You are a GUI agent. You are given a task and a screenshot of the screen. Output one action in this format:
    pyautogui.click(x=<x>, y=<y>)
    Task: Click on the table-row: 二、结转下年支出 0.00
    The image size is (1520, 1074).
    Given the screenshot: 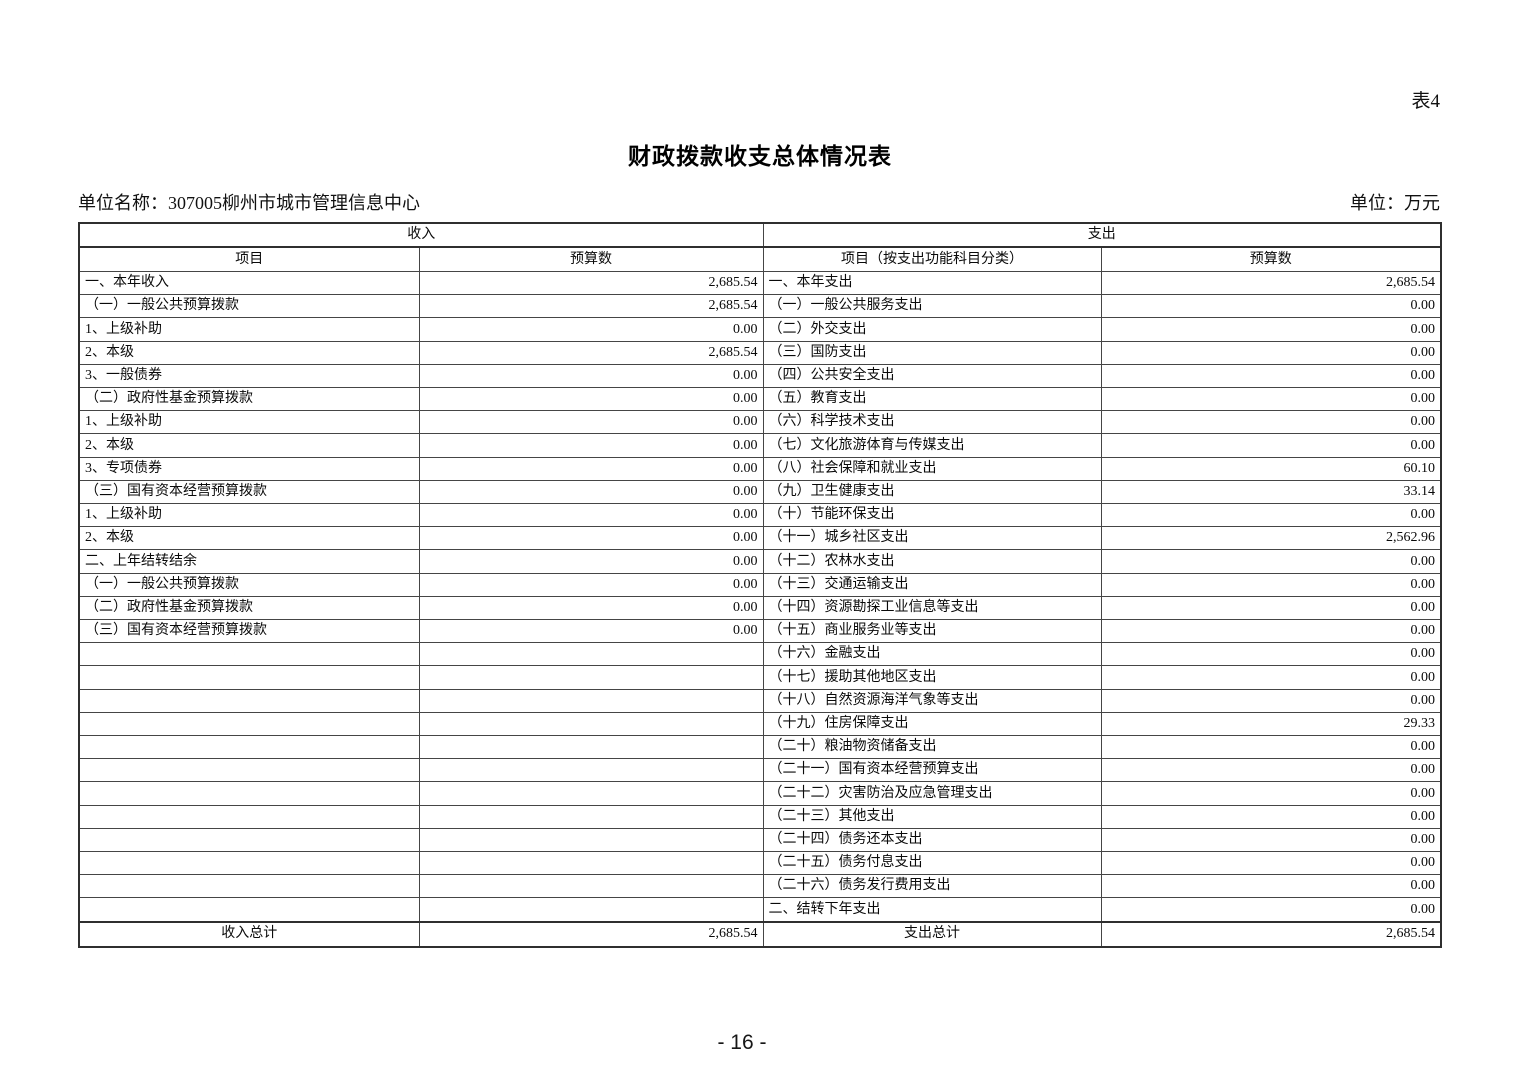 What is the action you would take?
    pyautogui.click(x=760, y=910)
    